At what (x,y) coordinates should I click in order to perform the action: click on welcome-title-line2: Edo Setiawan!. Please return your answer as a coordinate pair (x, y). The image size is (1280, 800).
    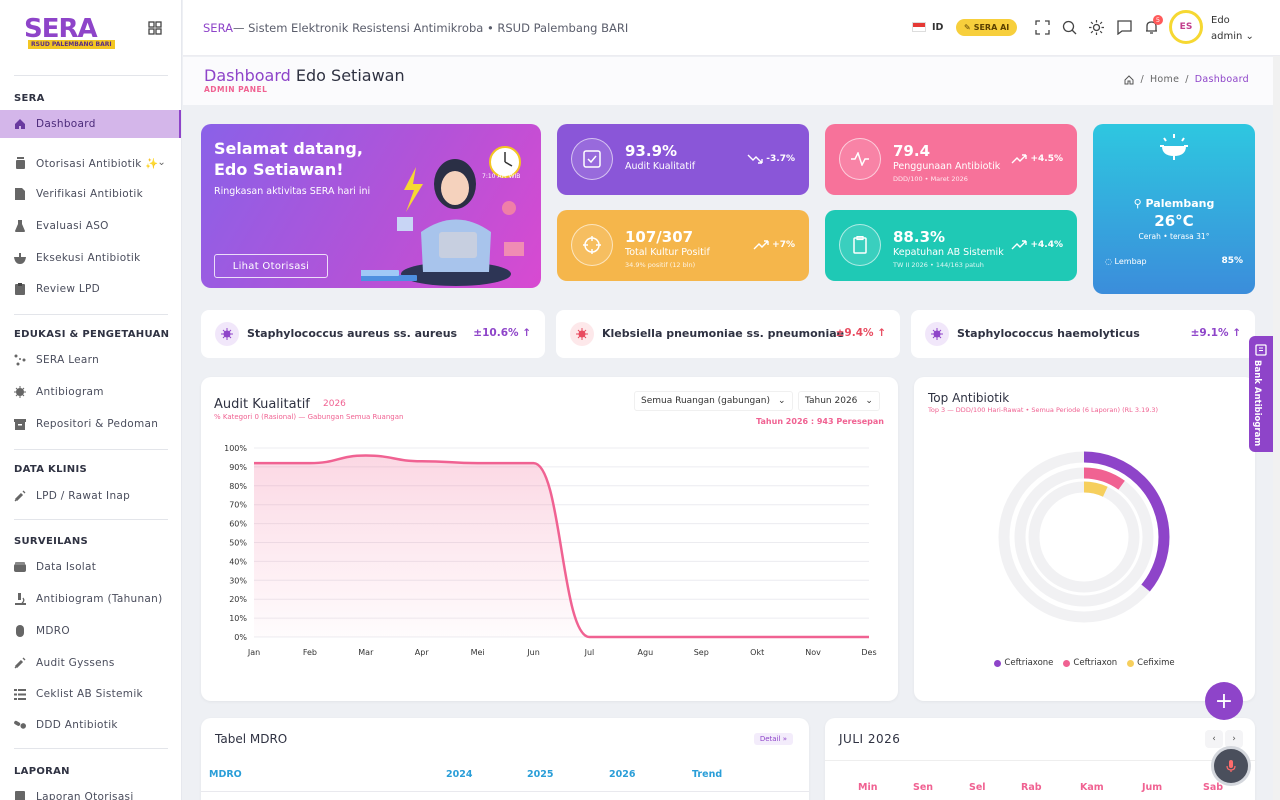
    Looking at the image, I should click on (279, 169).